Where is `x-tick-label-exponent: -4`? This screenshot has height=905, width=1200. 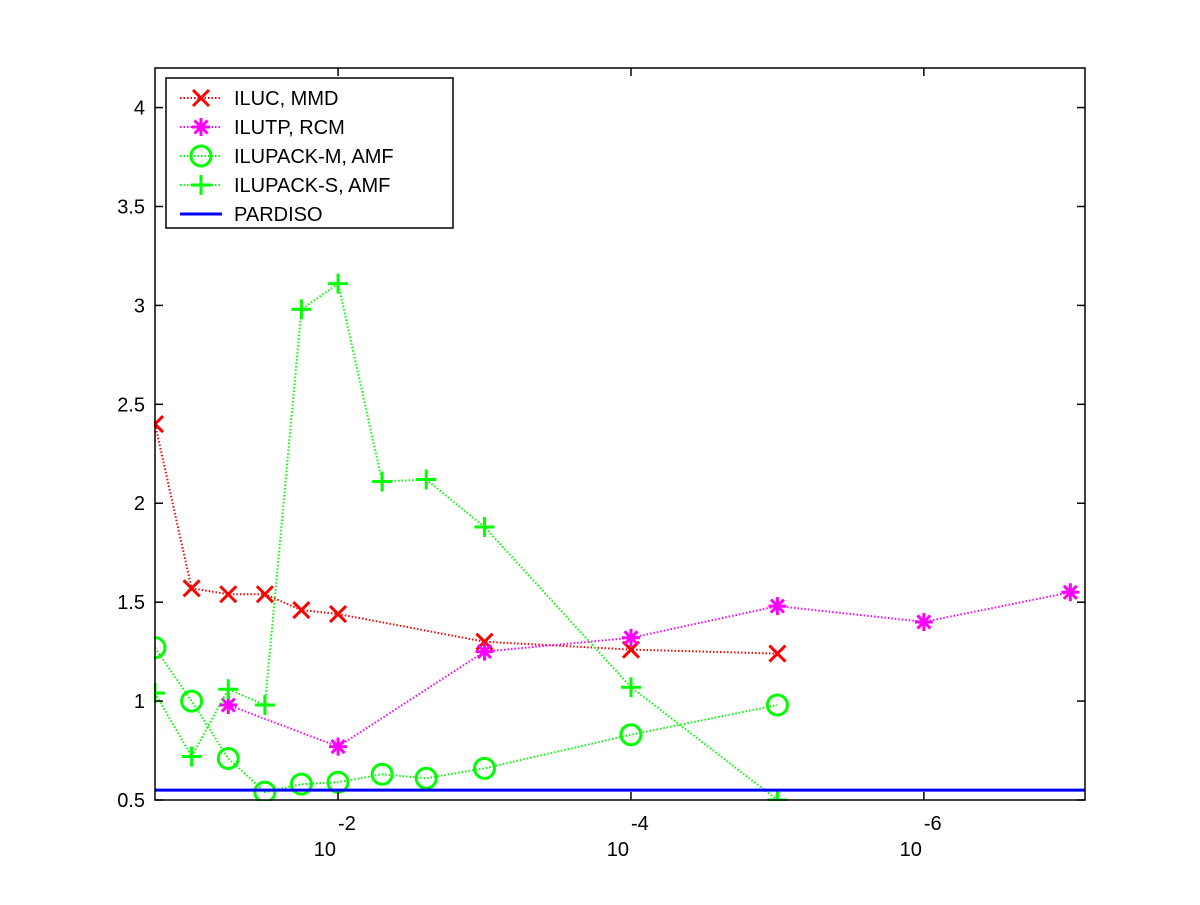
x-tick-label-exponent: -4 is located at coordinates (640, 824).